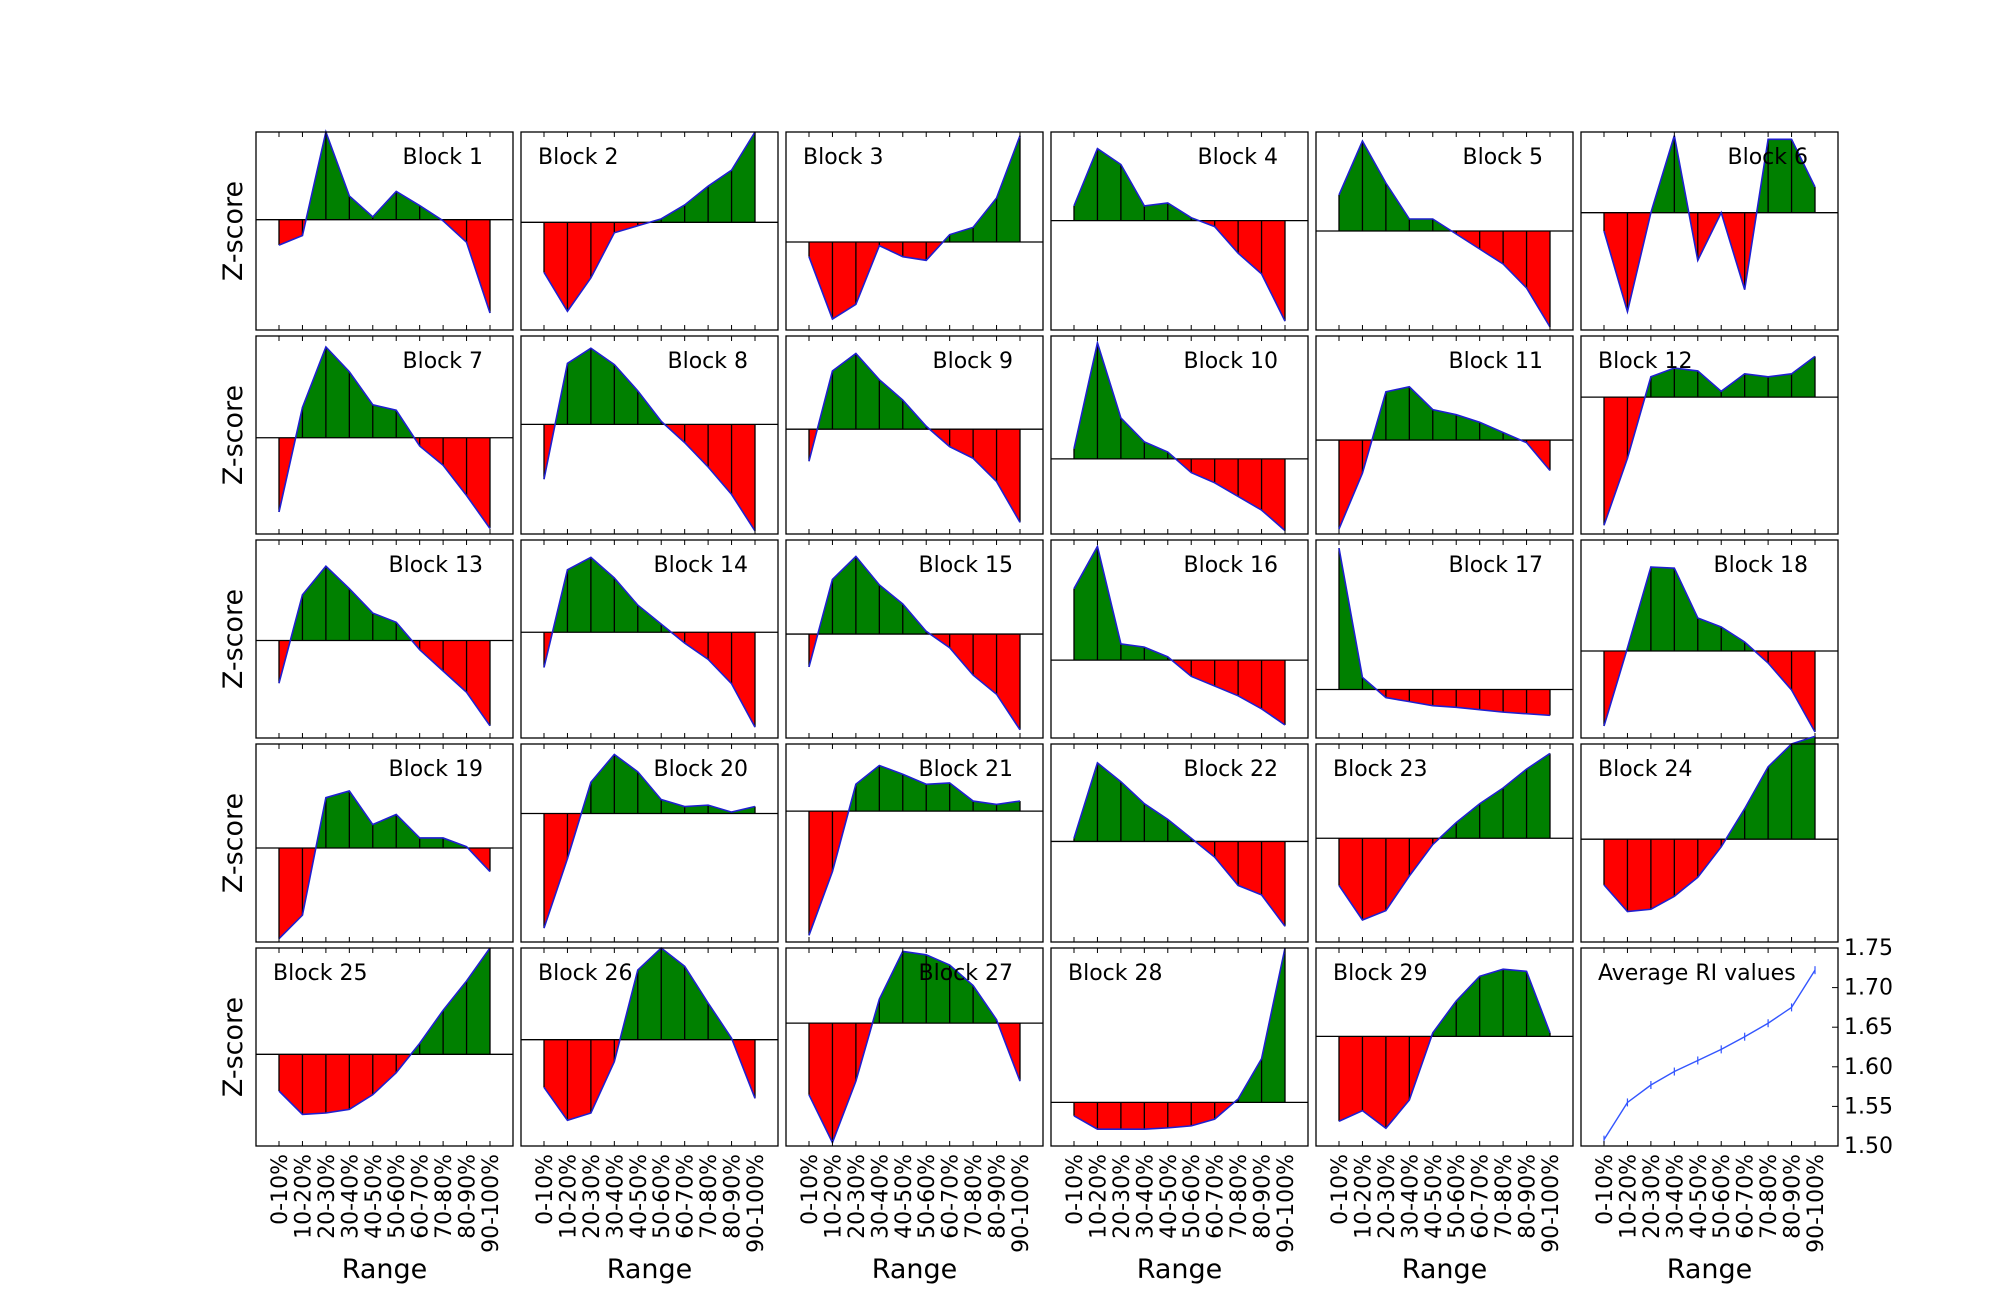  What do you see at coordinates (585, 973) in the screenshot?
I see `panel-title: Block 26` at bounding box center [585, 973].